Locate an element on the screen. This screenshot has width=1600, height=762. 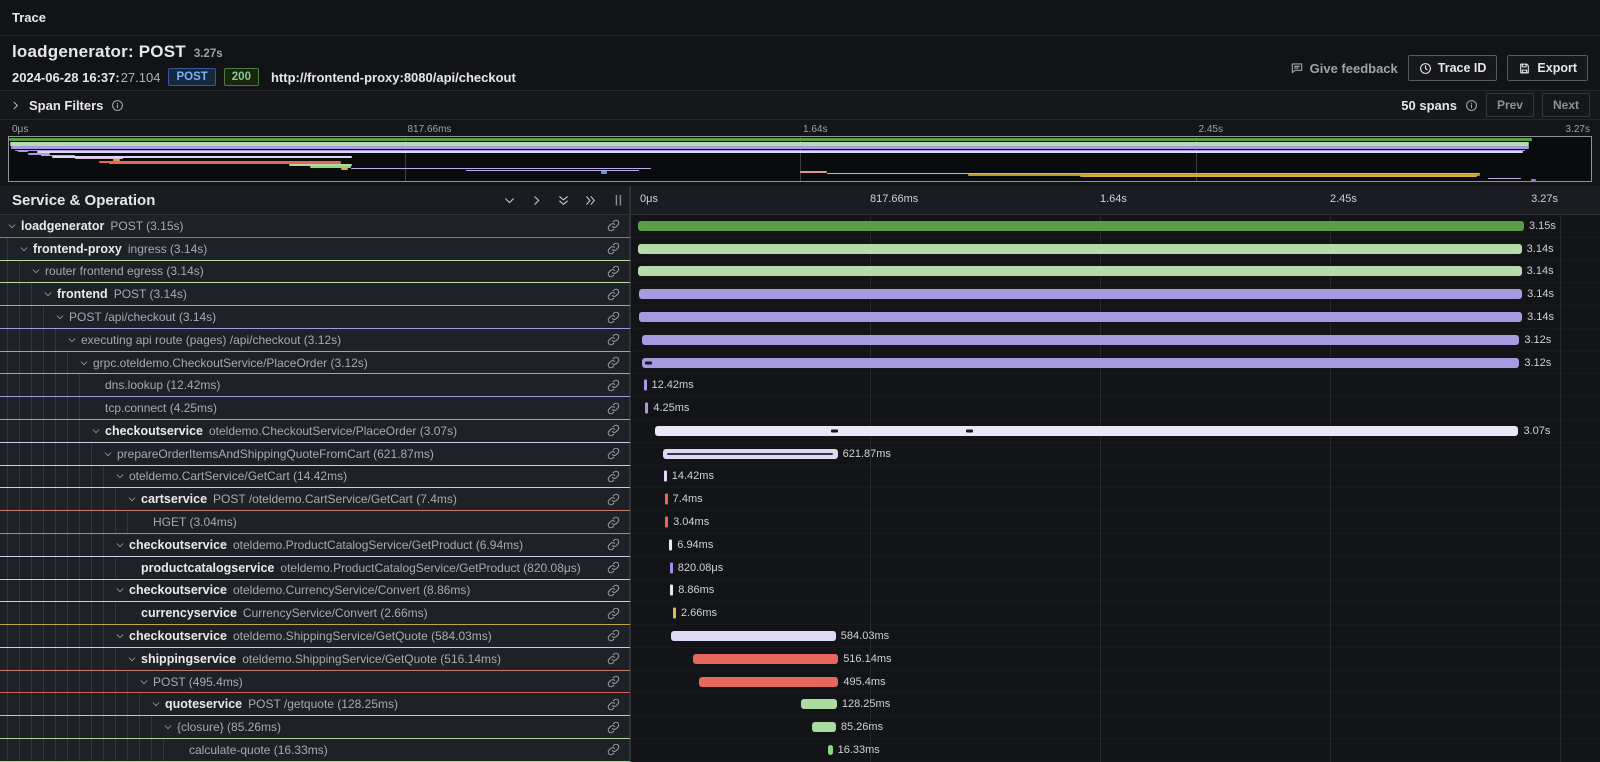
span-row: POST /api/checkout (3.14s) 3.14s is located at coordinates (800, 317).